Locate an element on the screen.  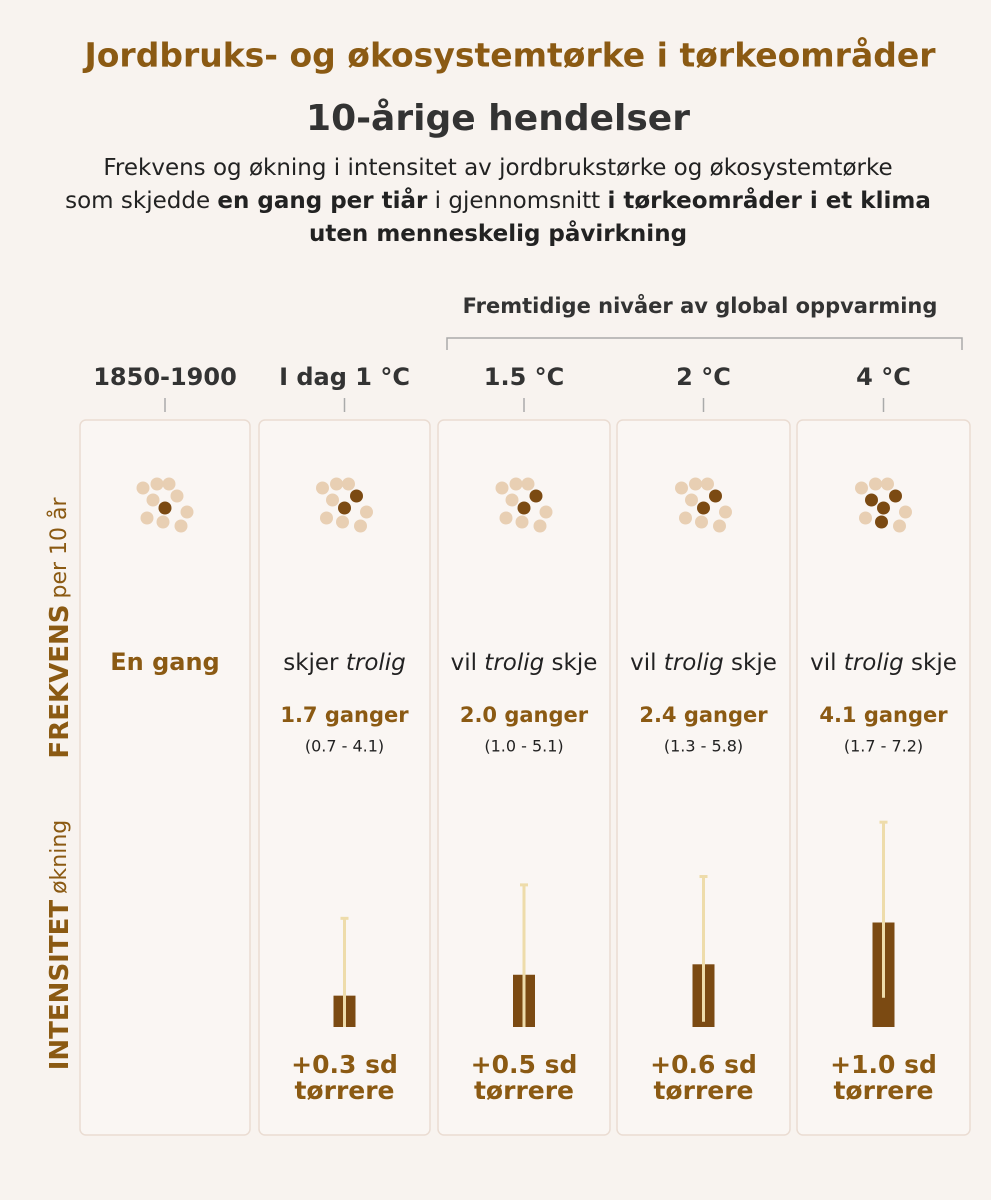
range-label: (1.3 - 5.8) is located at coordinates (703, 746).